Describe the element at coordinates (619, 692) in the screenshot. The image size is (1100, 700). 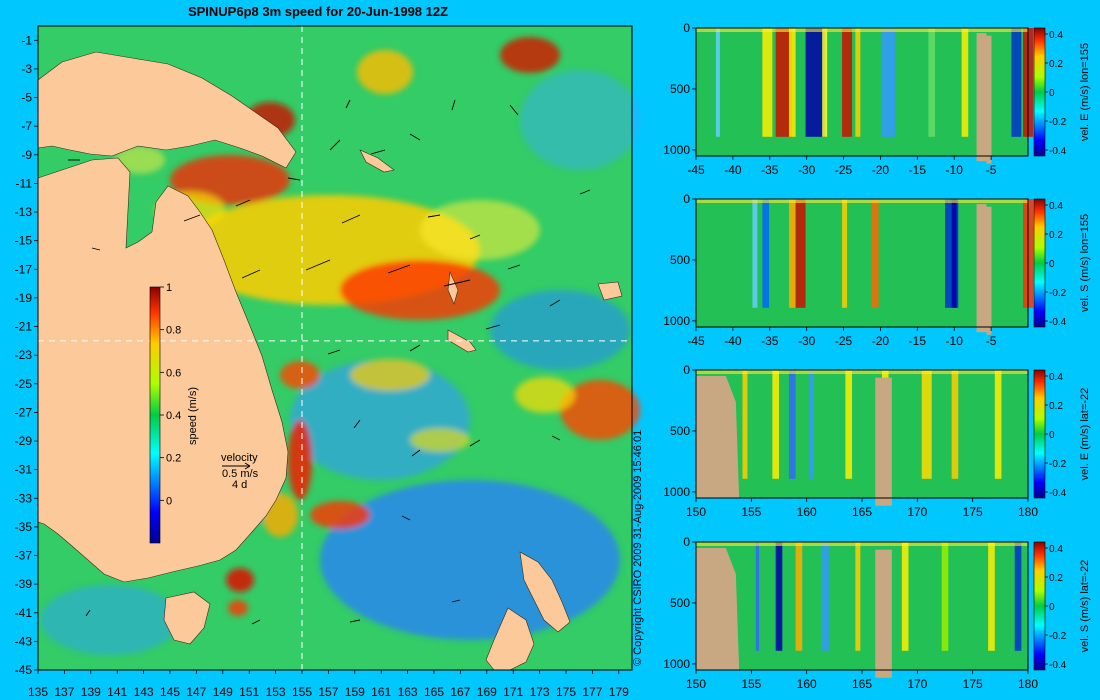
I see `map-x-tick-label: 179` at that location.